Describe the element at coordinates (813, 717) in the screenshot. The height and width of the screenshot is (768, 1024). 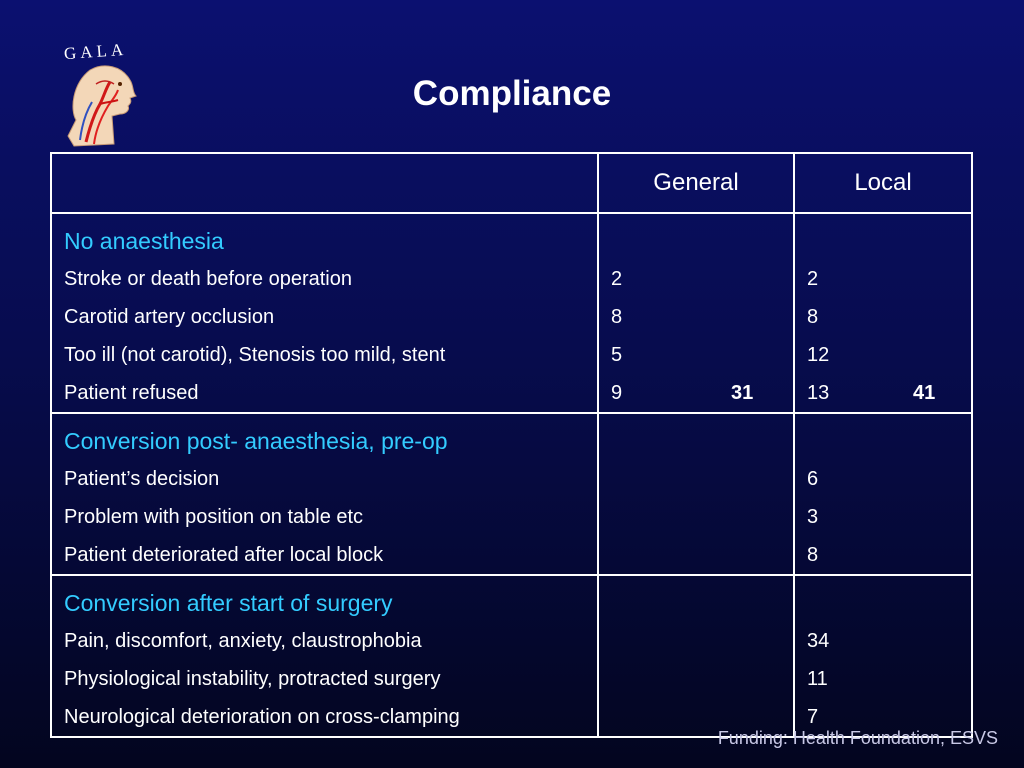
I see `local-value: 7` at that location.